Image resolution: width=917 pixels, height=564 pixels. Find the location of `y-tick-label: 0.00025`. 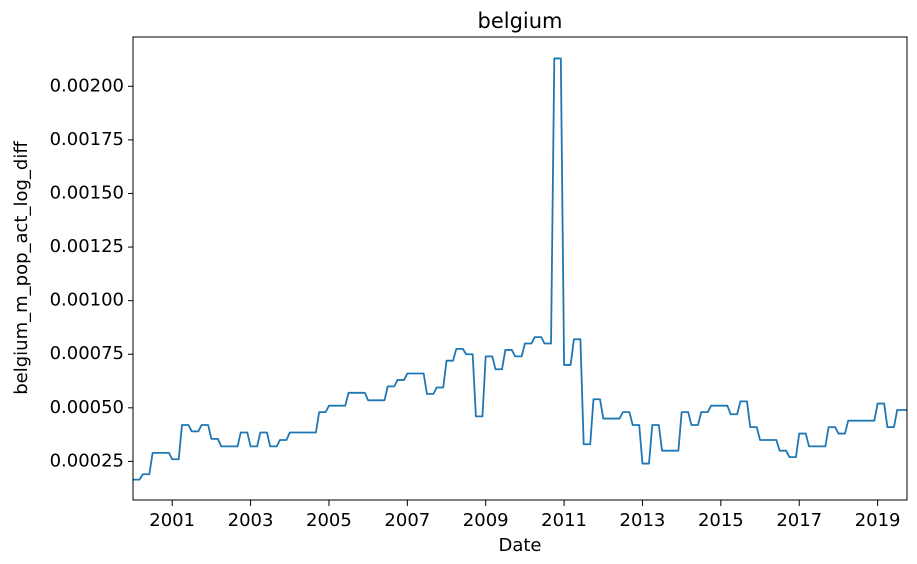

y-tick-label: 0.00025 is located at coordinates (87, 460).